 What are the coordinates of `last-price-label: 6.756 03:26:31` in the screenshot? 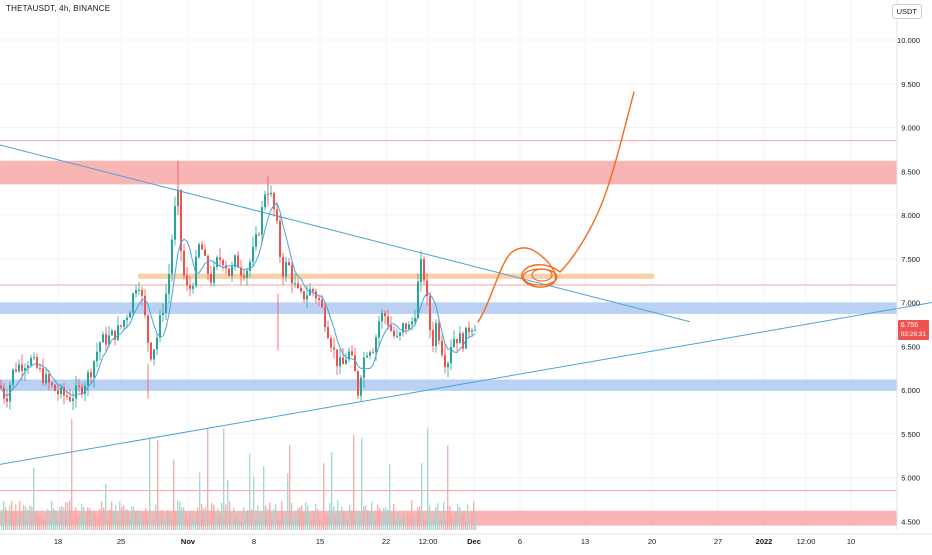 It's located at (913, 330).